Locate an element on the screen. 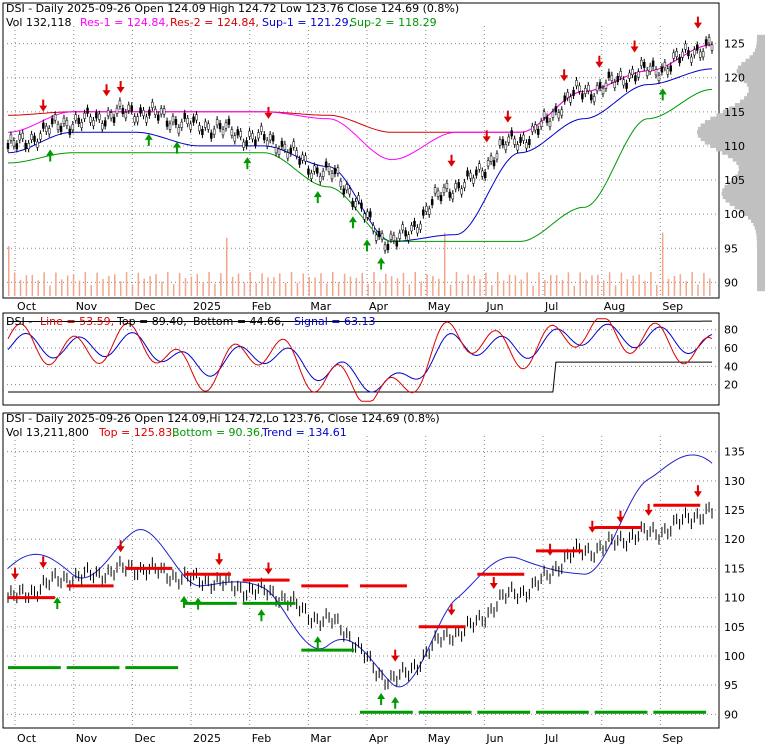 The width and height of the screenshot is (780, 745). trend-bottom-label: Bottom = 90.36, is located at coordinates (218, 432).